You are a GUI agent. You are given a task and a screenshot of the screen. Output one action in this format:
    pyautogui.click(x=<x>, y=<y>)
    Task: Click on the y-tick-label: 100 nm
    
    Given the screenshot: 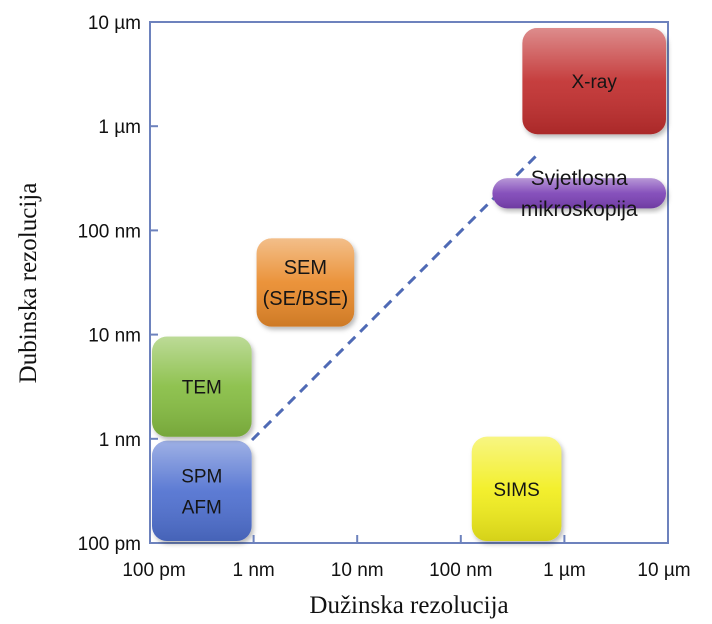 What is the action you would take?
    pyautogui.click(x=109, y=231)
    